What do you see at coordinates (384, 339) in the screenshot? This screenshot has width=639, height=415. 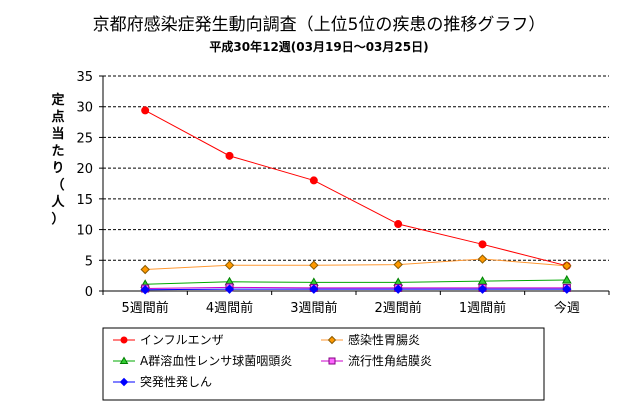 I see `legend-label: 感染性胃腸炎` at bounding box center [384, 339].